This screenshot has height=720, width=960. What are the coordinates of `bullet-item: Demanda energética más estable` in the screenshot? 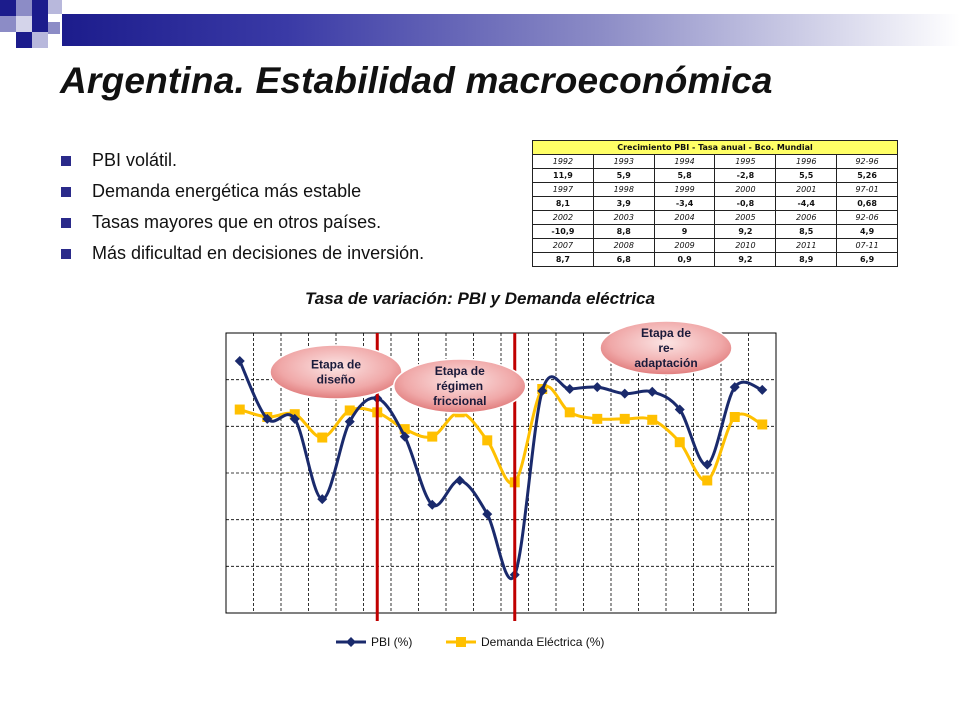 It's located at (241, 194).